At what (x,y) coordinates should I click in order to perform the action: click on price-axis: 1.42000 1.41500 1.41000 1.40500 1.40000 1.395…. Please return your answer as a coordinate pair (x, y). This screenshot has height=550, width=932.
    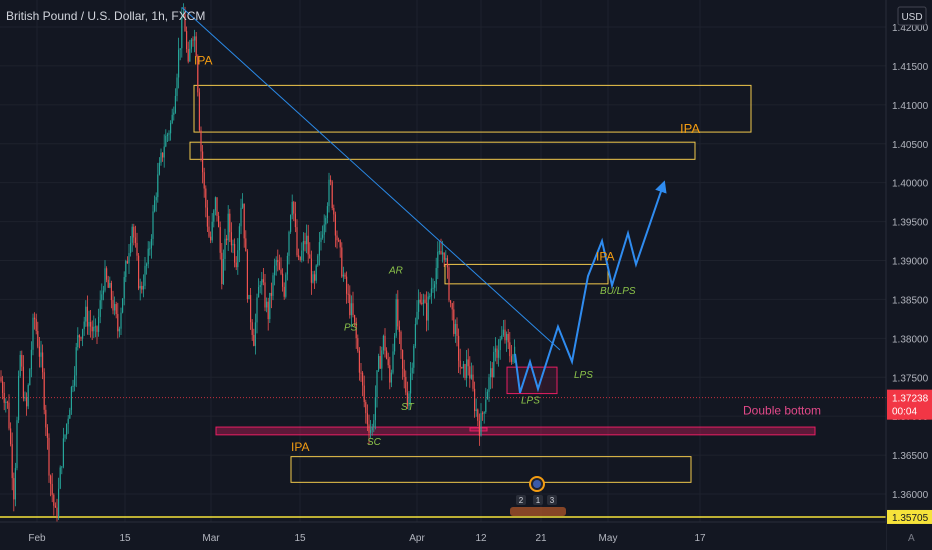
    Looking at the image, I should click on (908, 275).